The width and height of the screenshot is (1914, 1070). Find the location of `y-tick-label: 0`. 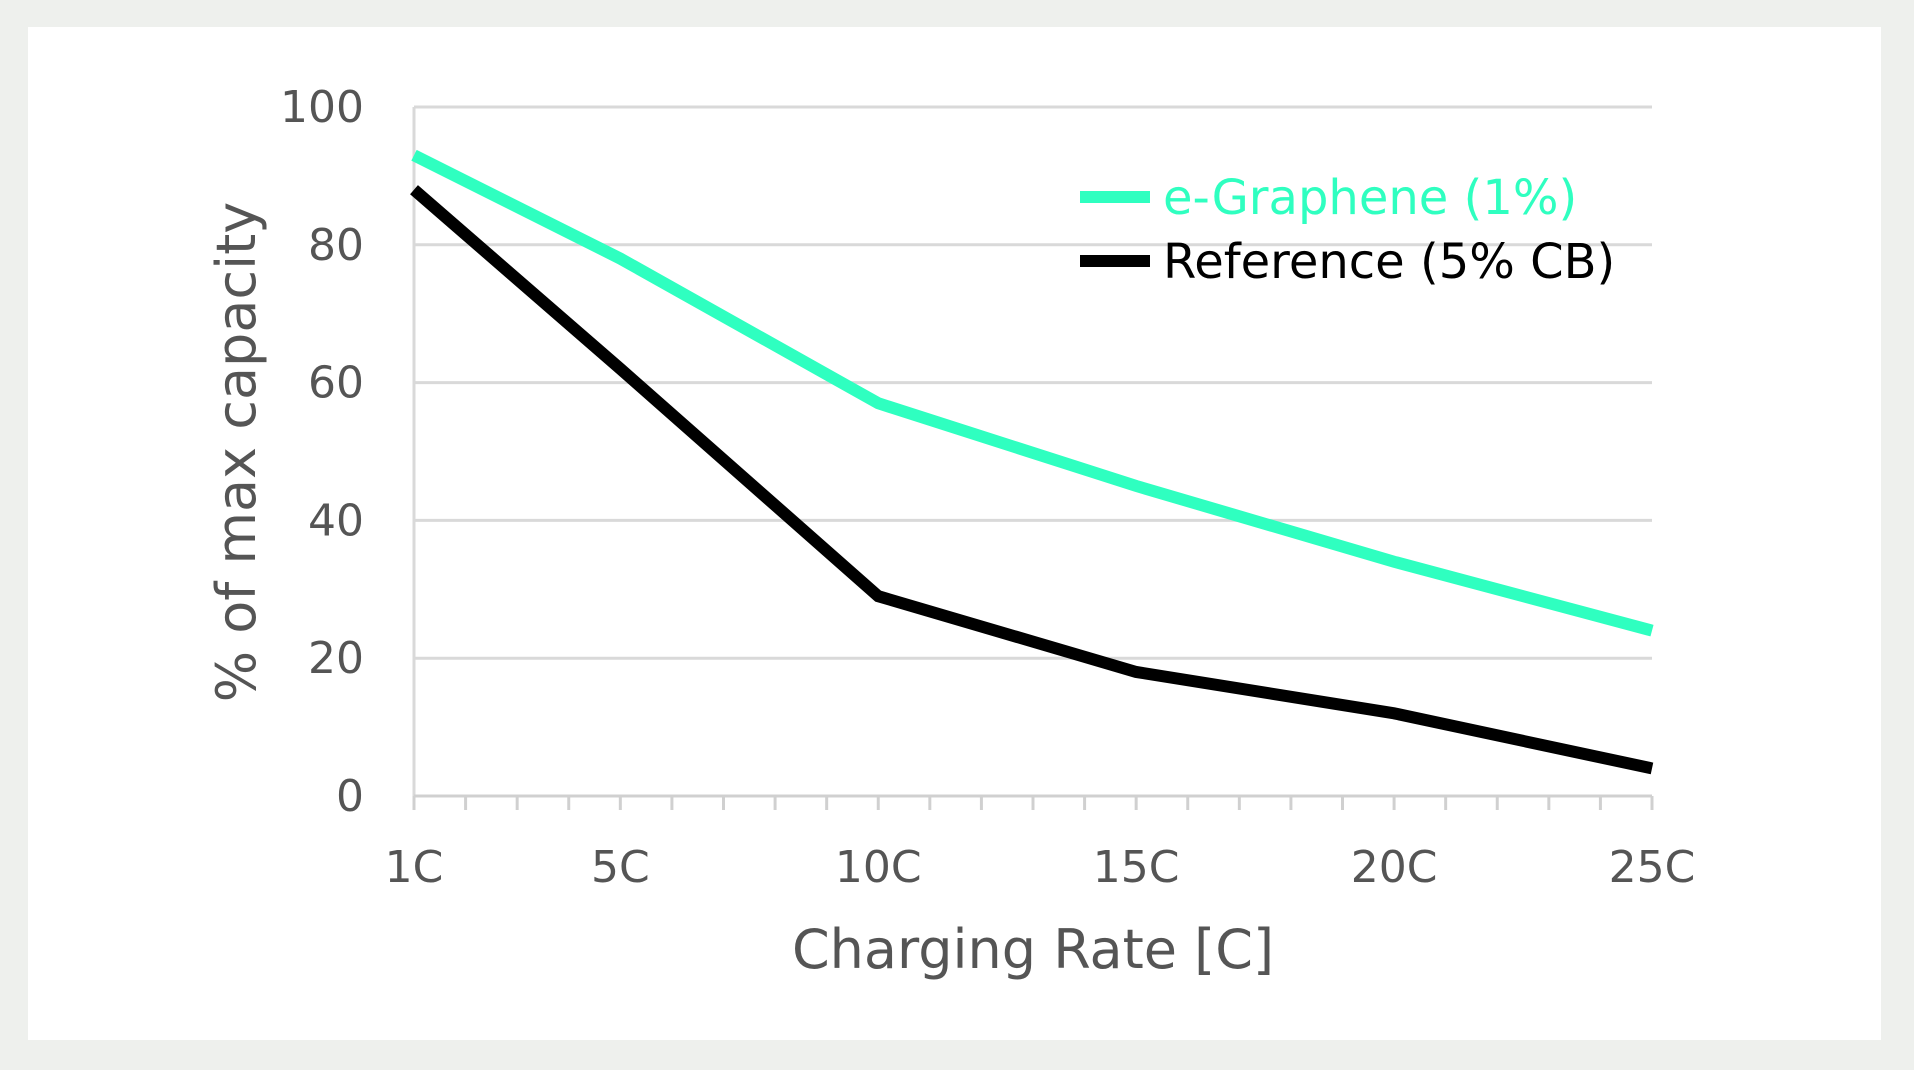

y-tick-label: 0 is located at coordinates (350, 796).